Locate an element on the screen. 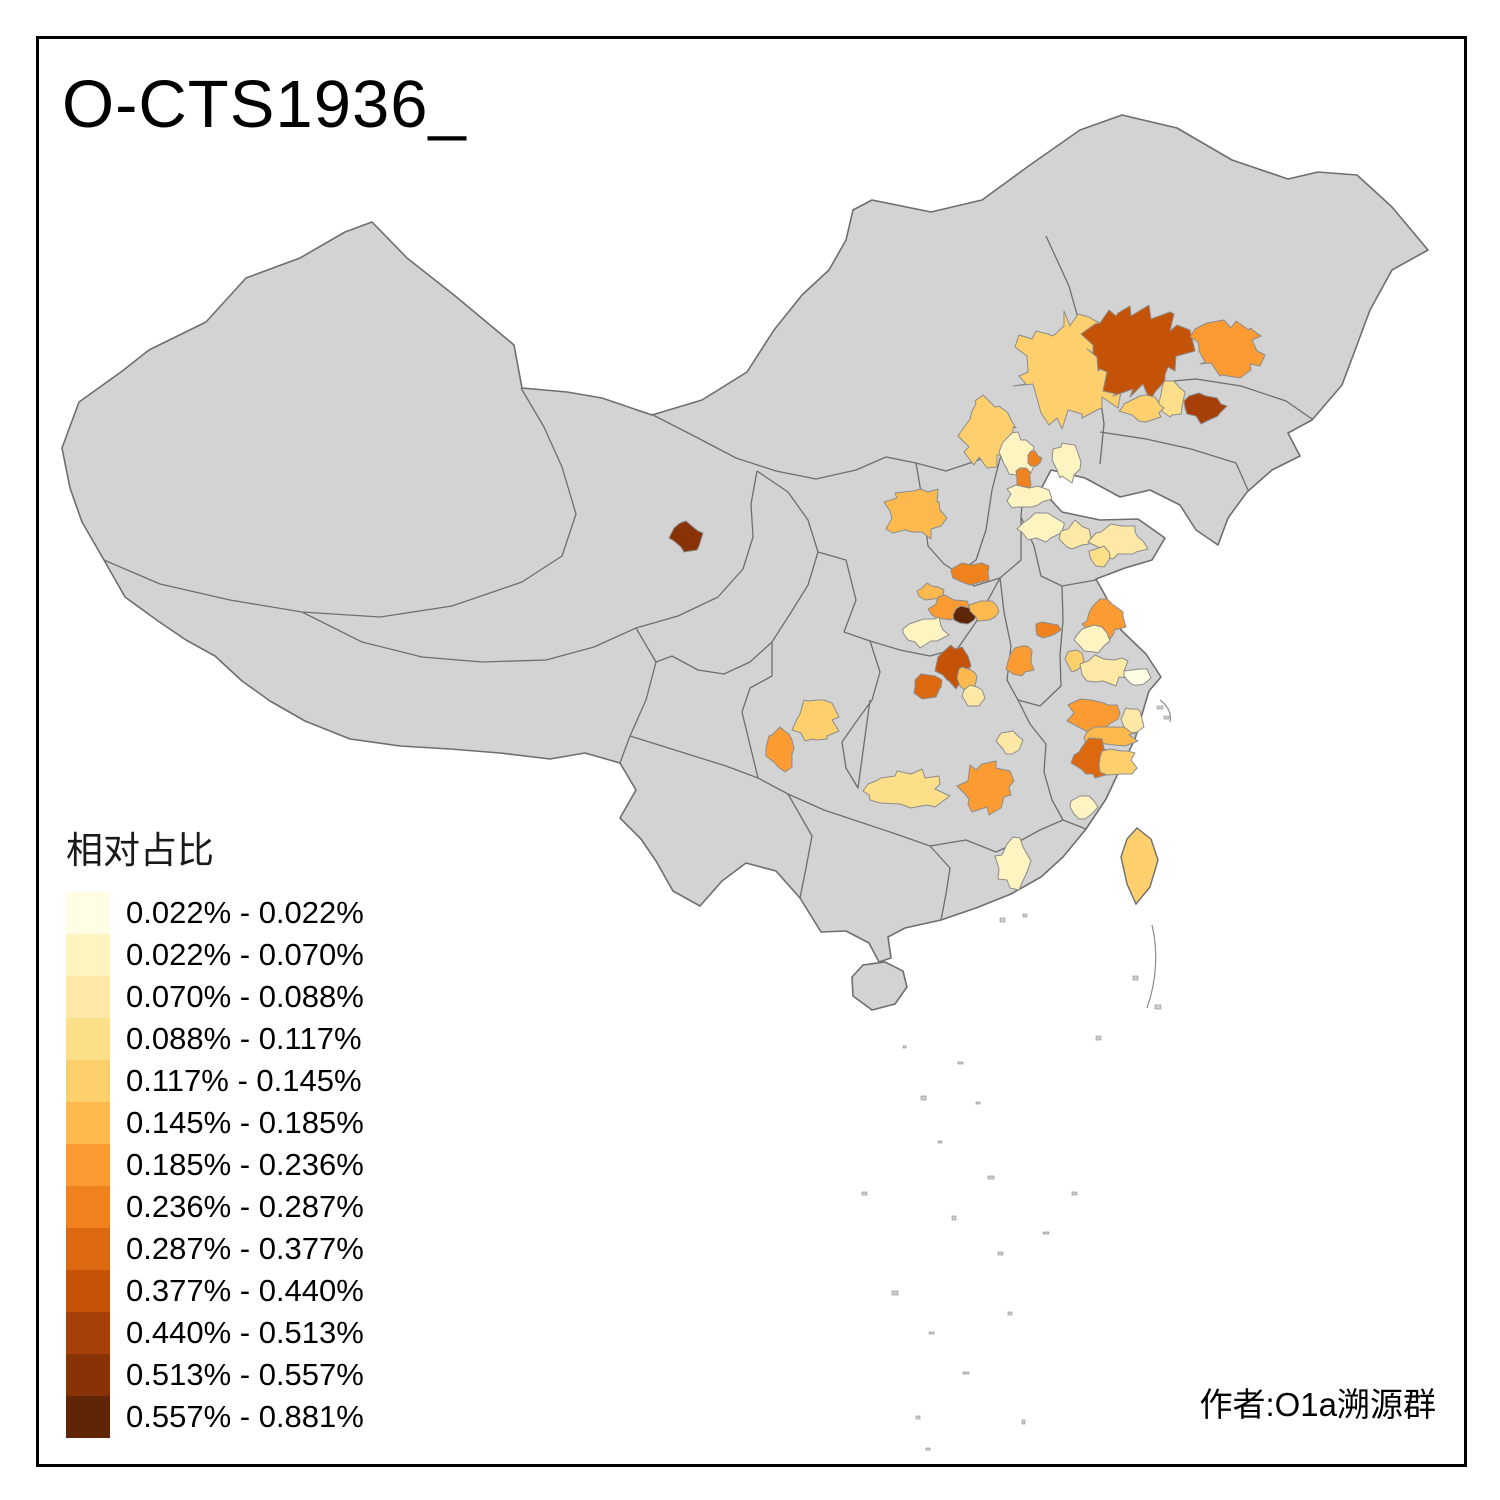  legend-row: 0.557% - 0.881% is located at coordinates (215, 1417).